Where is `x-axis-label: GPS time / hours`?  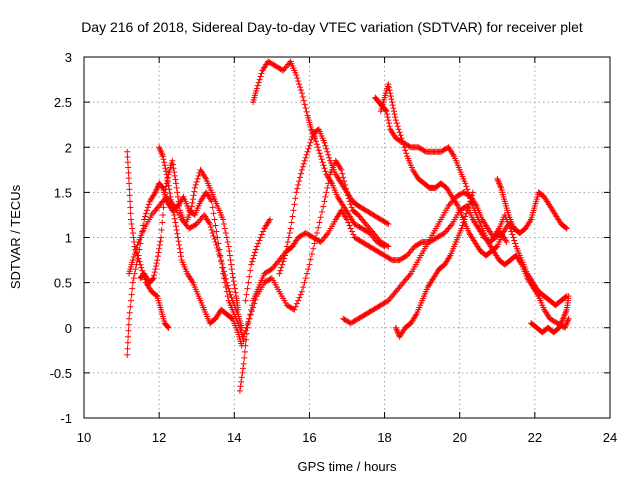 x-axis-label: GPS time / hours is located at coordinates (347, 466).